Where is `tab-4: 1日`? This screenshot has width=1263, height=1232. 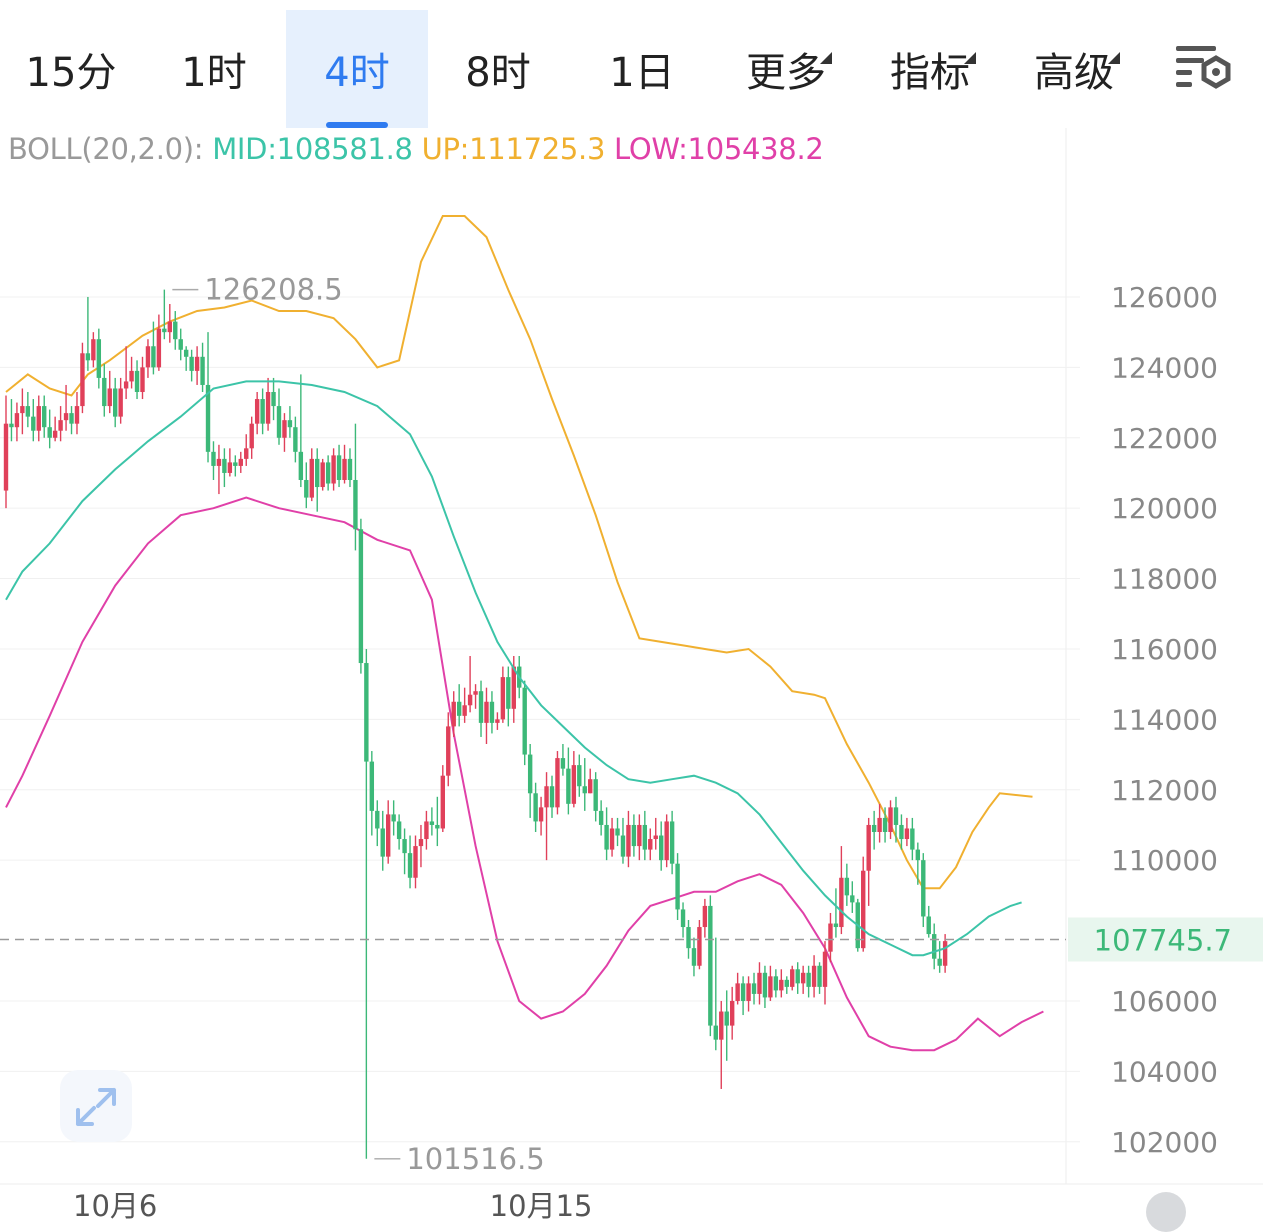 tab-4: 1日 is located at coordinates (642, 69).